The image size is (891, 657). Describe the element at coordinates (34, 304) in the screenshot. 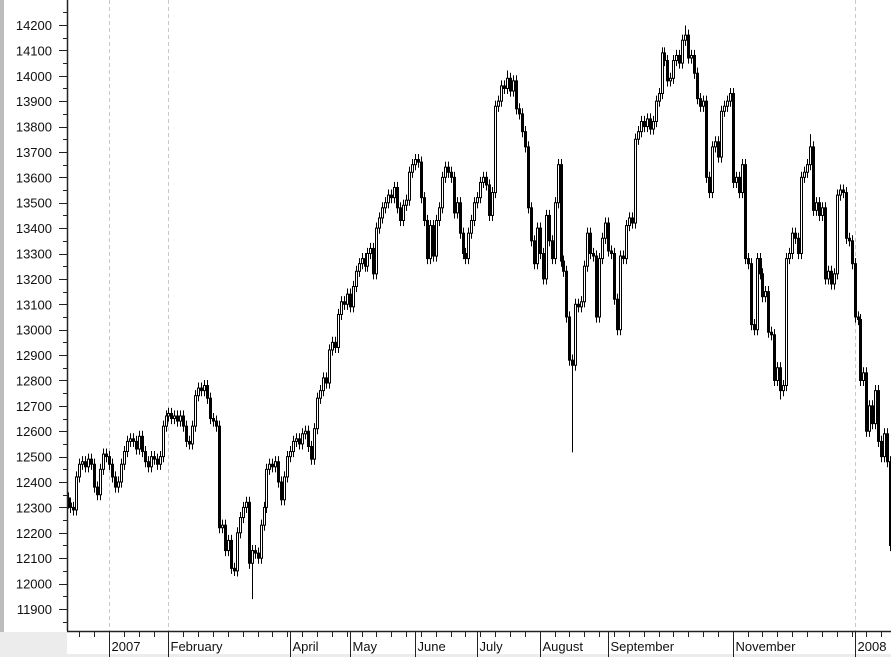

I see `y-tick-label: 13100` at that location.